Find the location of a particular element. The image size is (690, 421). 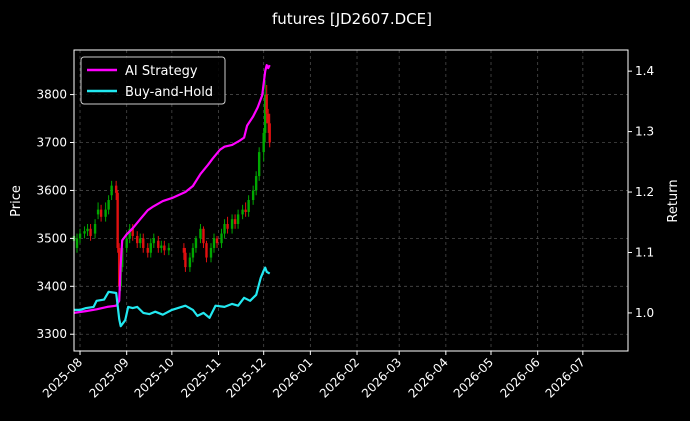

y-right-tick-label: 1.2 is located at coordinates (644, 192).